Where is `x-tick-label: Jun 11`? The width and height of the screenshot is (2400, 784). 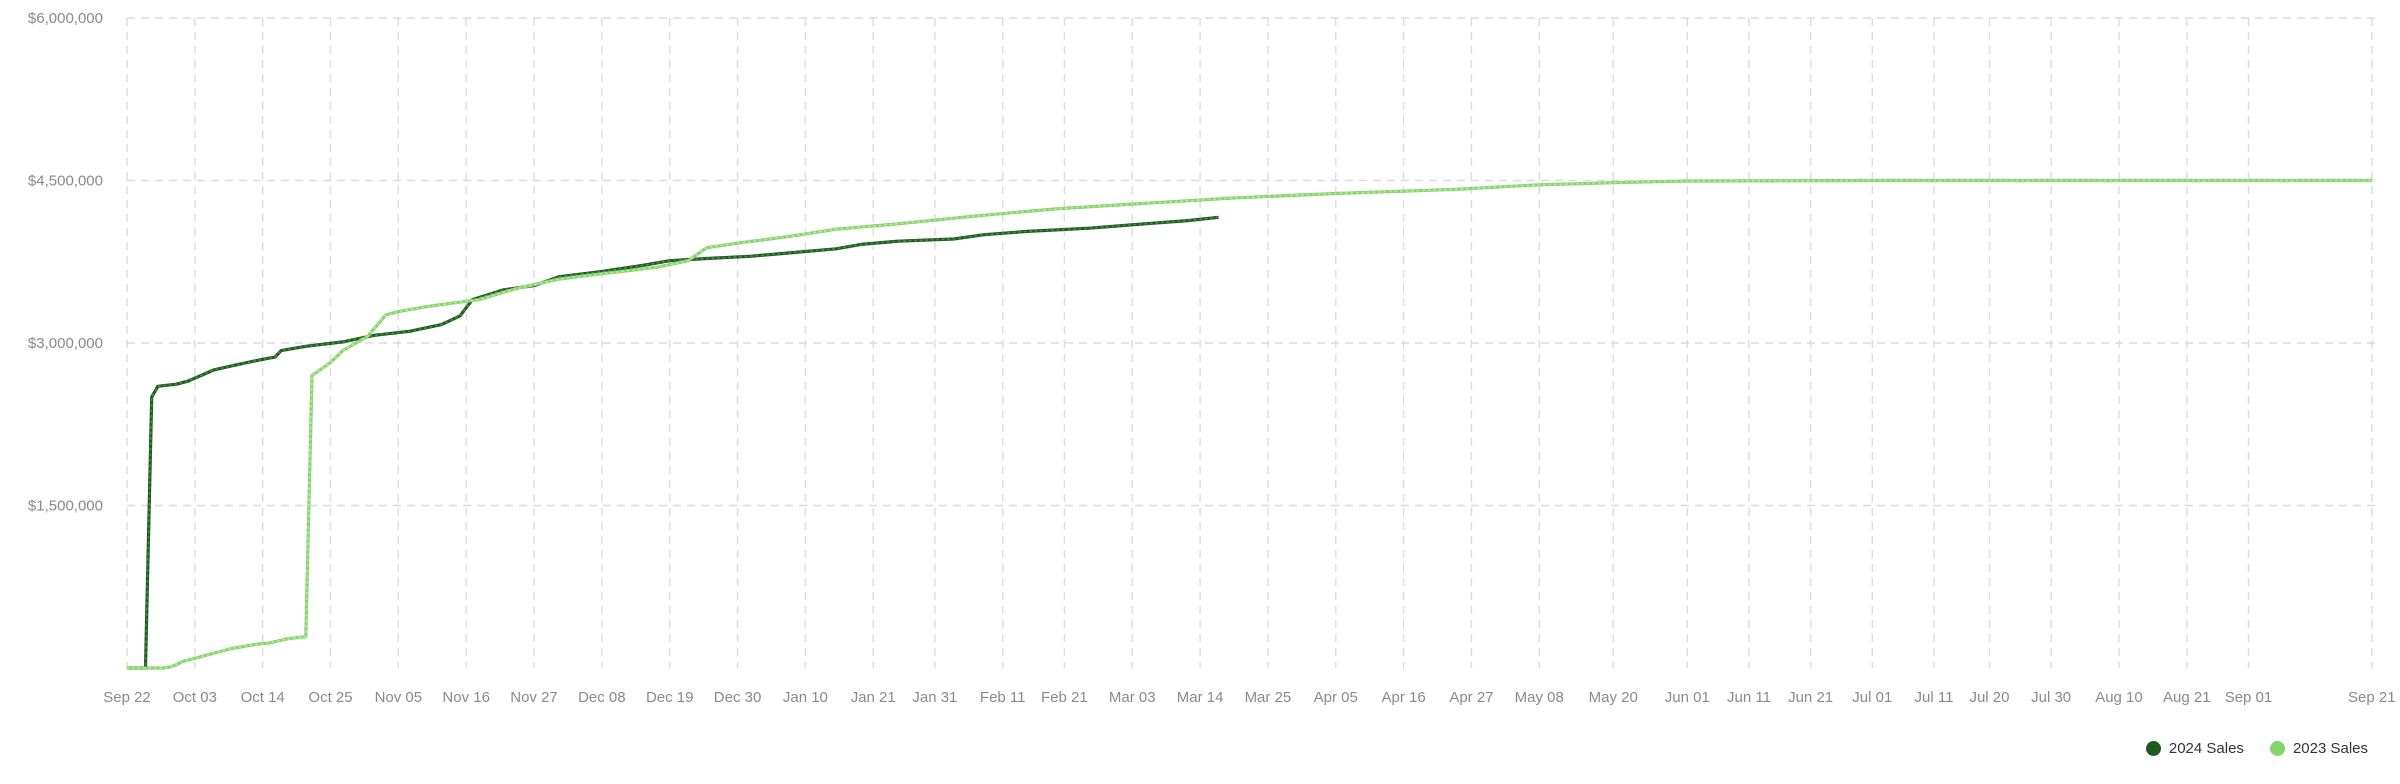
x-tick-label: Jun 11 is located at coordinates (1749, 697).